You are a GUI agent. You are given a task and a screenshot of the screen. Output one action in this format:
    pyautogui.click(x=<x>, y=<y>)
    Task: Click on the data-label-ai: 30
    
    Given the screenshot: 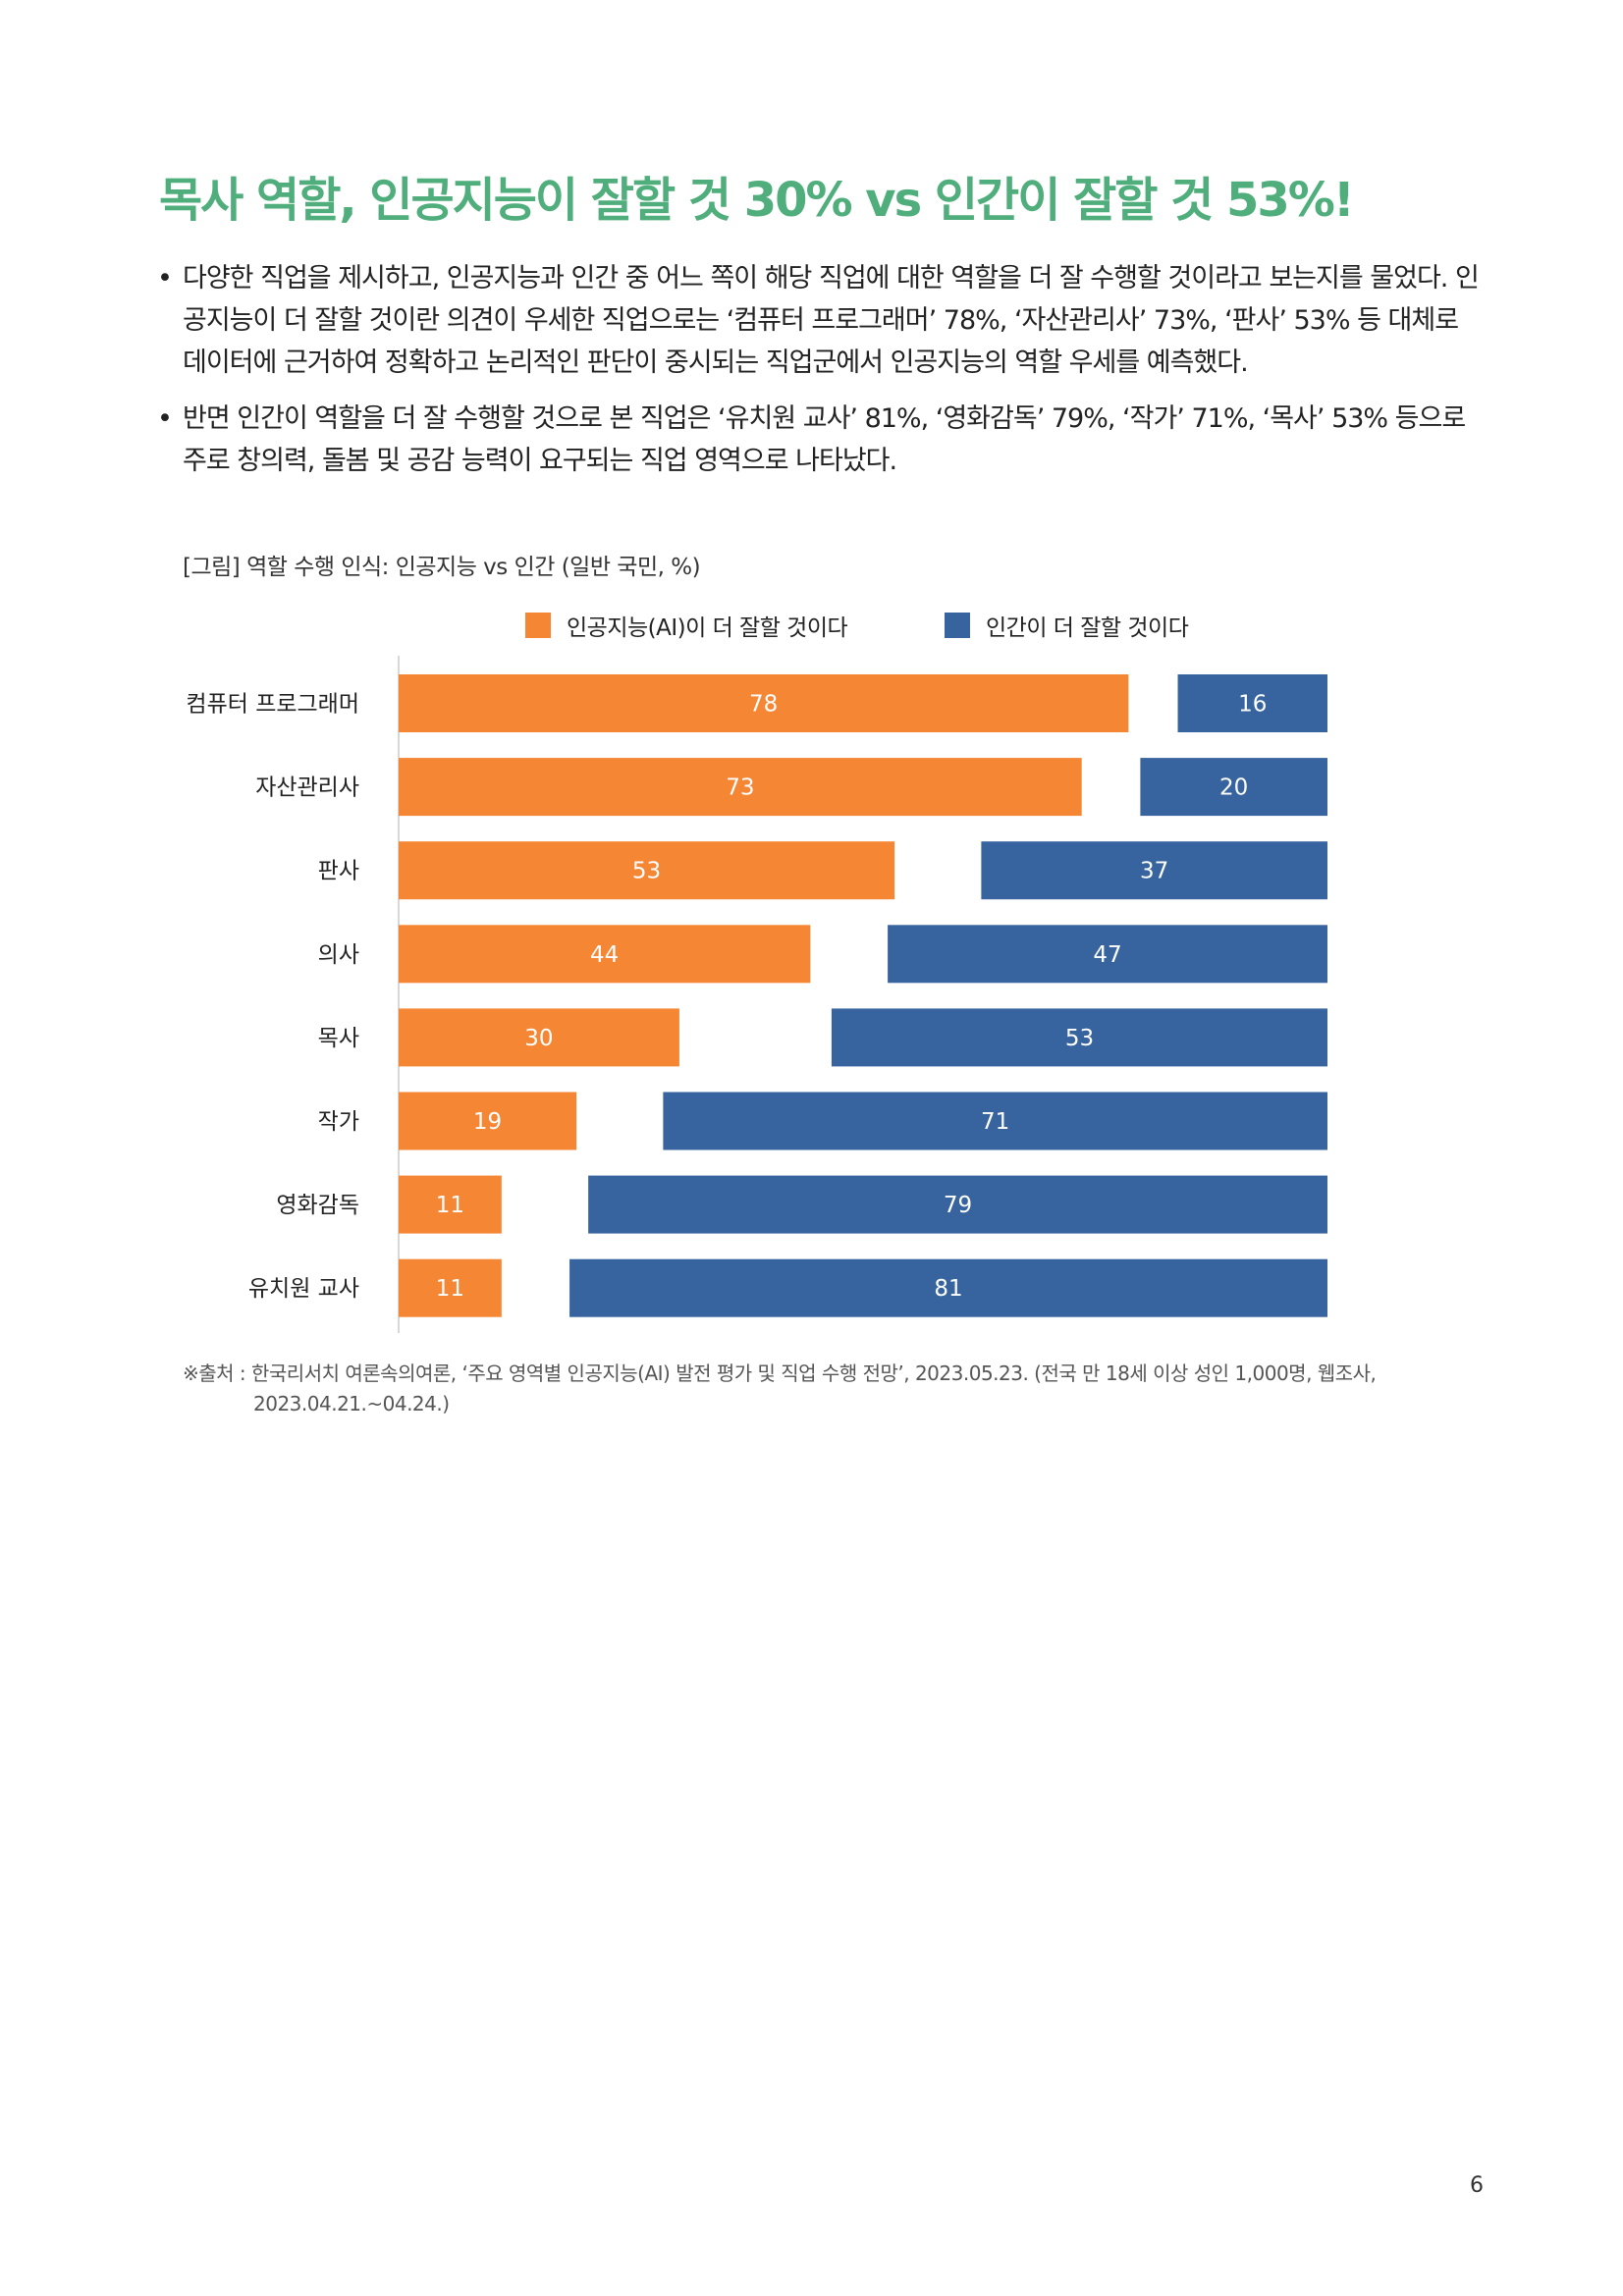 What is the action you would take?
    pyautogui.click(x=539, y=1039)
    